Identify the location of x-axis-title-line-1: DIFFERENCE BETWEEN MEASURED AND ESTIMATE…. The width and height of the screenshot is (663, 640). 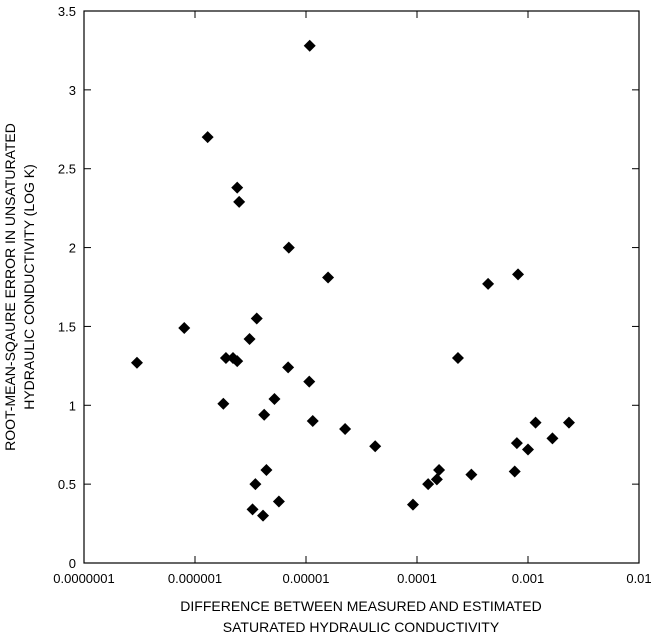
(360, 606).